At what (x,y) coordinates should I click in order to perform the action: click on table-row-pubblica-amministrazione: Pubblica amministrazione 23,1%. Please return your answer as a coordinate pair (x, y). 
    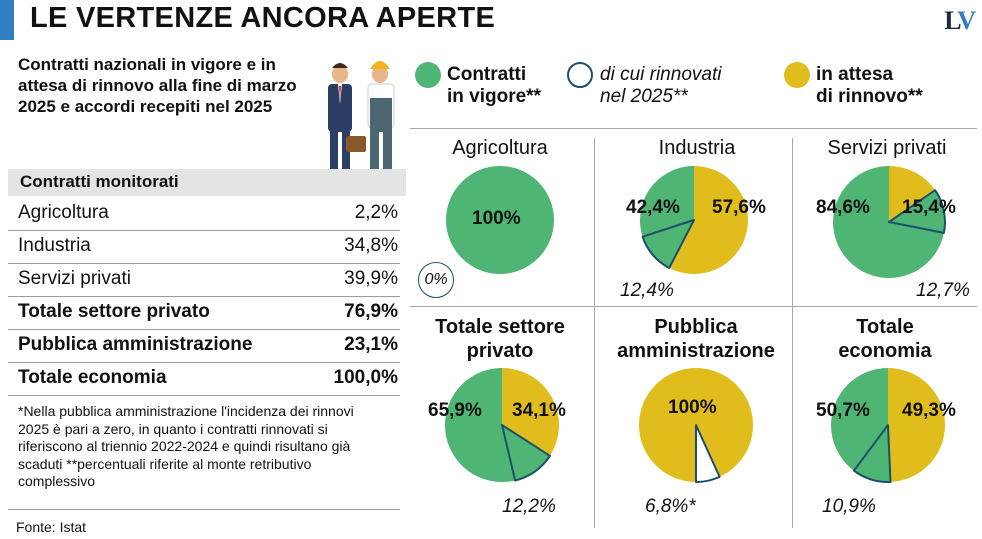
    Looking at the image, I should click on (204, 346).